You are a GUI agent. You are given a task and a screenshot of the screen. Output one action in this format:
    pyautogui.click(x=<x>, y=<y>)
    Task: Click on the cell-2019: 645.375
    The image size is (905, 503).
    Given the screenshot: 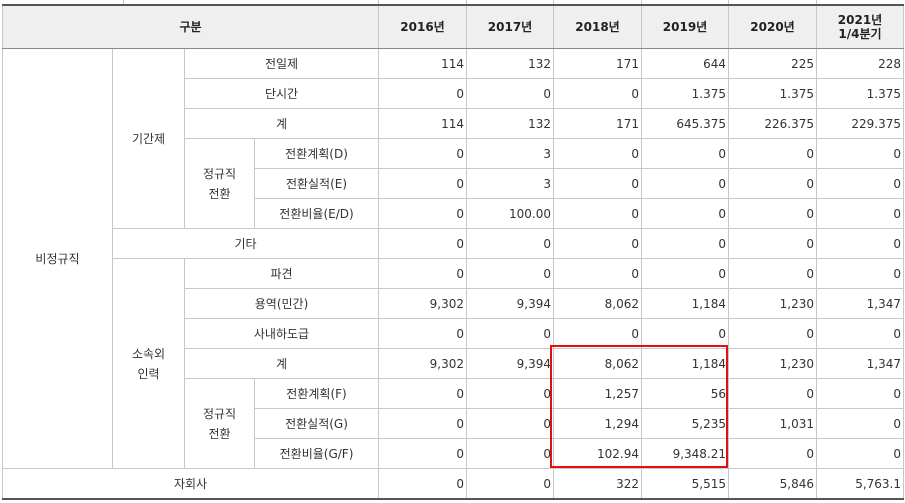 What is the action you would take?
    pyautogui.click(x=685, y=123)
    